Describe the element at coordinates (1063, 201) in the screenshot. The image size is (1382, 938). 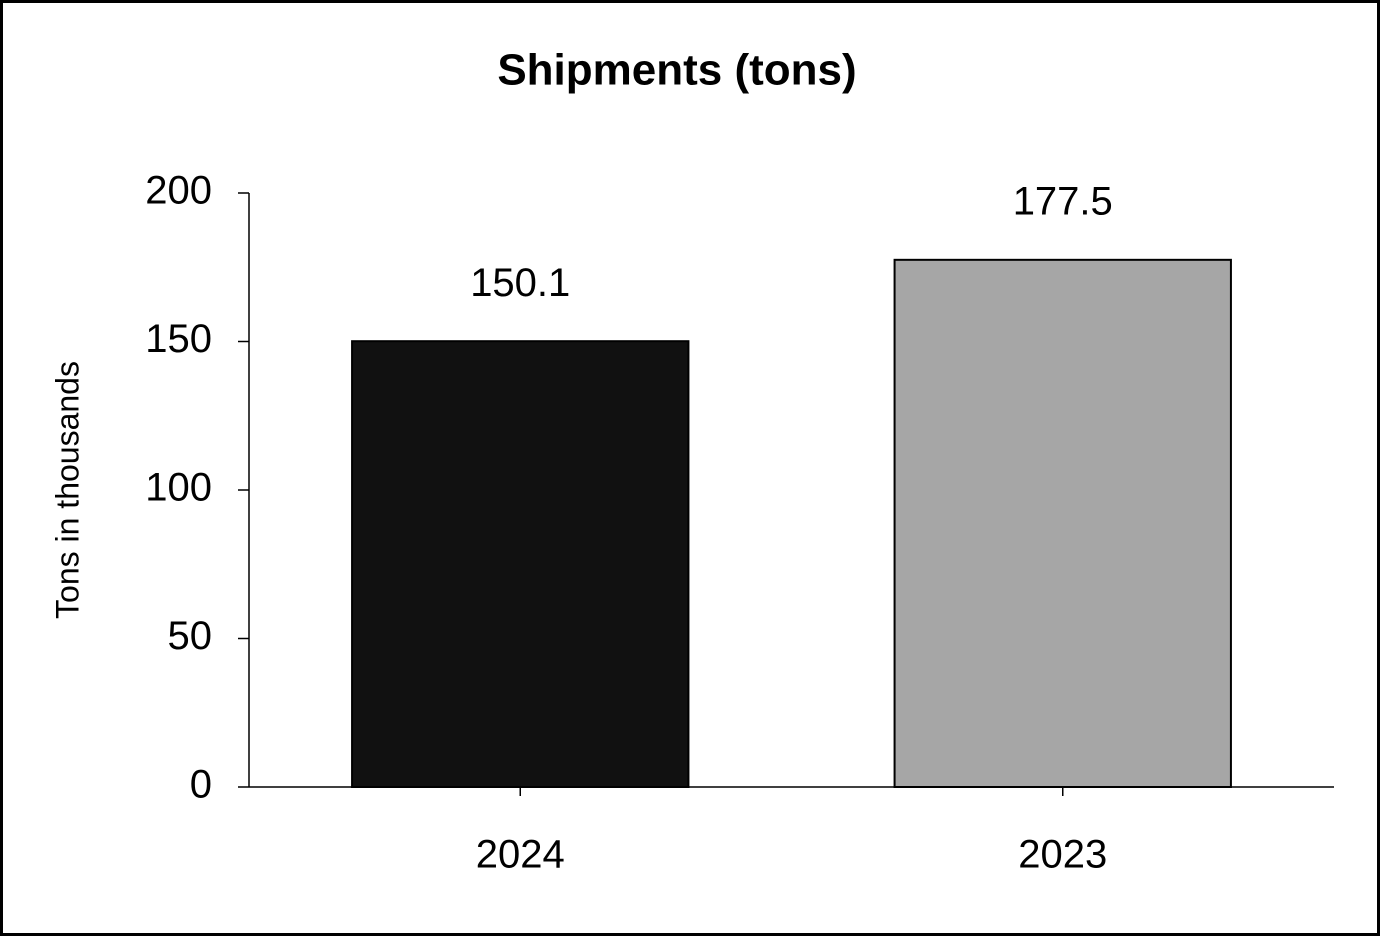
I see `value-label: 177.5` at that location.